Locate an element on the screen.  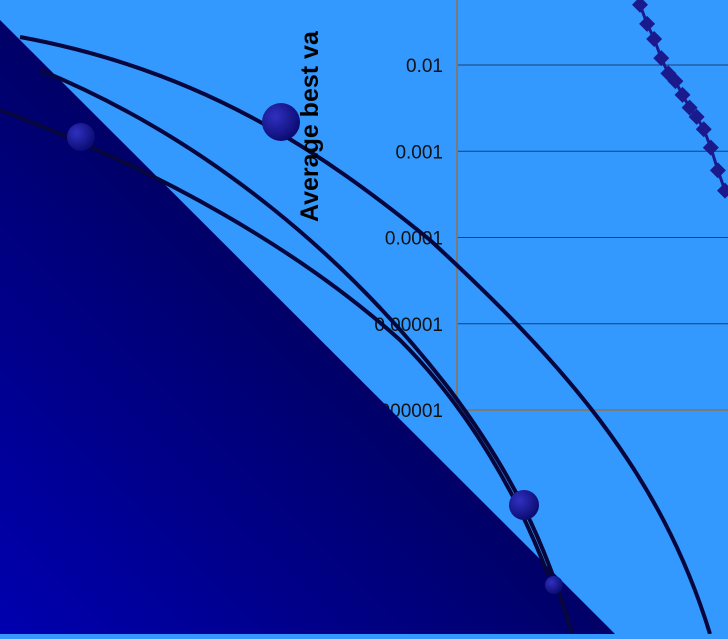
y-tick-label: 0.01 is located at coordinates (424, 66).